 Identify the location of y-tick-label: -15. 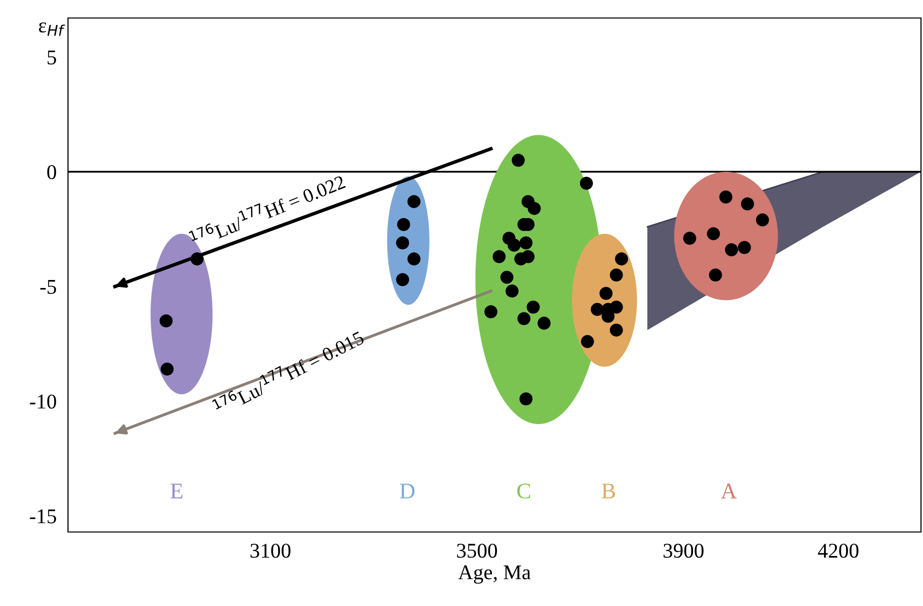
(43, 516).